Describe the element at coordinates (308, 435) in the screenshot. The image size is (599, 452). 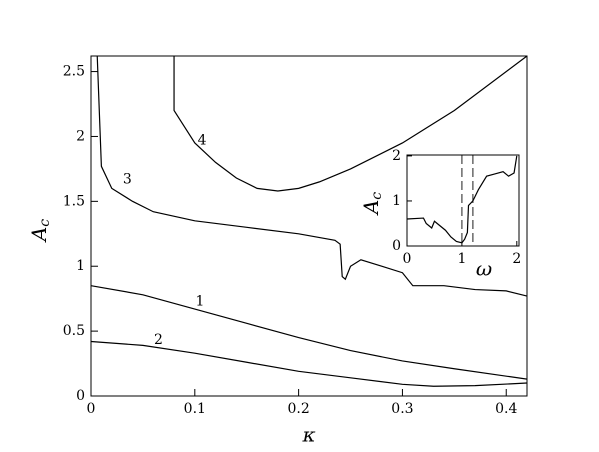
I see `x-axis-label: κ` at that location.